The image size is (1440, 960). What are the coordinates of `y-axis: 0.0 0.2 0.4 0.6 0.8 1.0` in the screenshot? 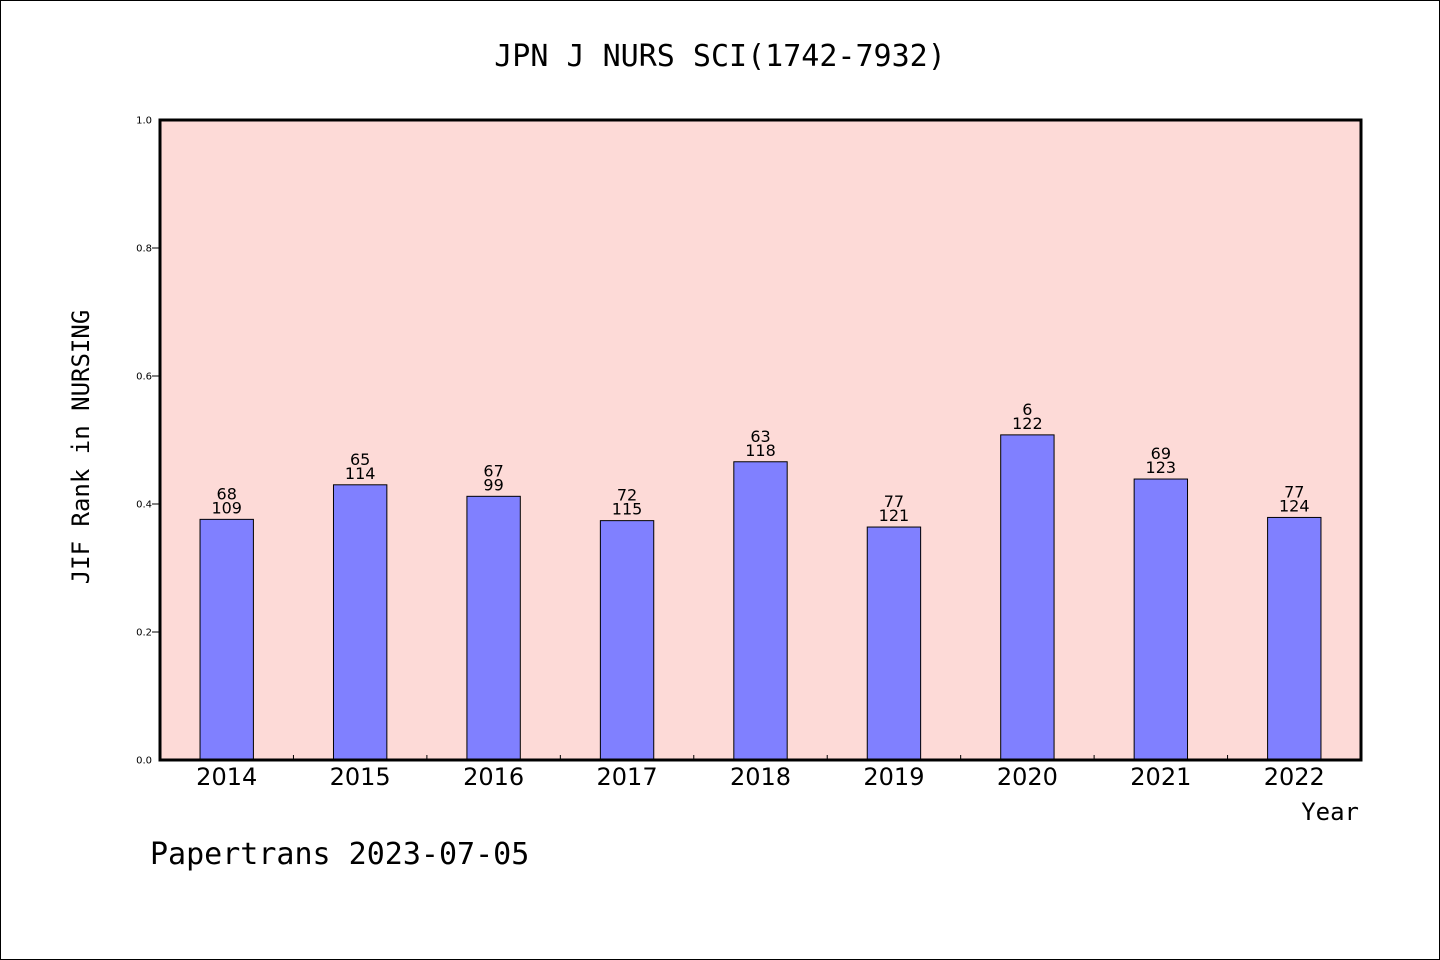 It's located at (148, 441).